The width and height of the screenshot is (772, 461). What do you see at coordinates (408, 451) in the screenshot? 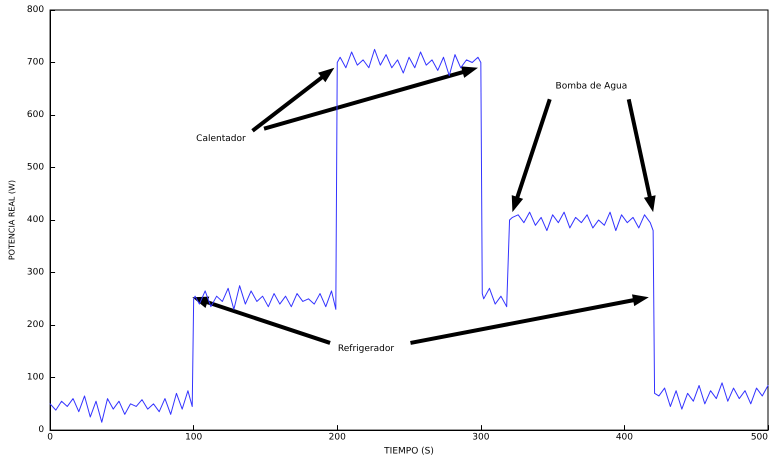
I see `x-axis-title: TIEMPO (S)` at bounding box center [408, 451].